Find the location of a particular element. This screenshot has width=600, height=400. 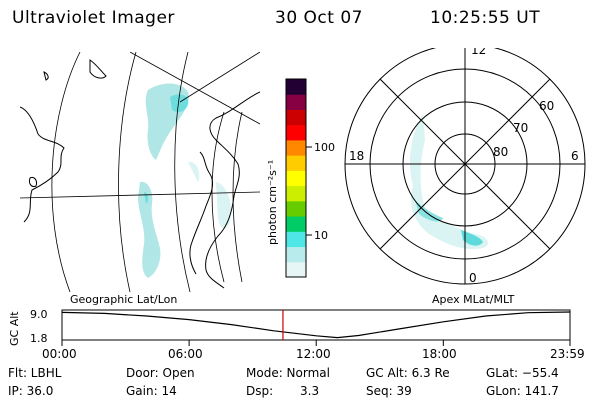

glat-info: GLat: −55.4 is located at coordinates (522, 373).